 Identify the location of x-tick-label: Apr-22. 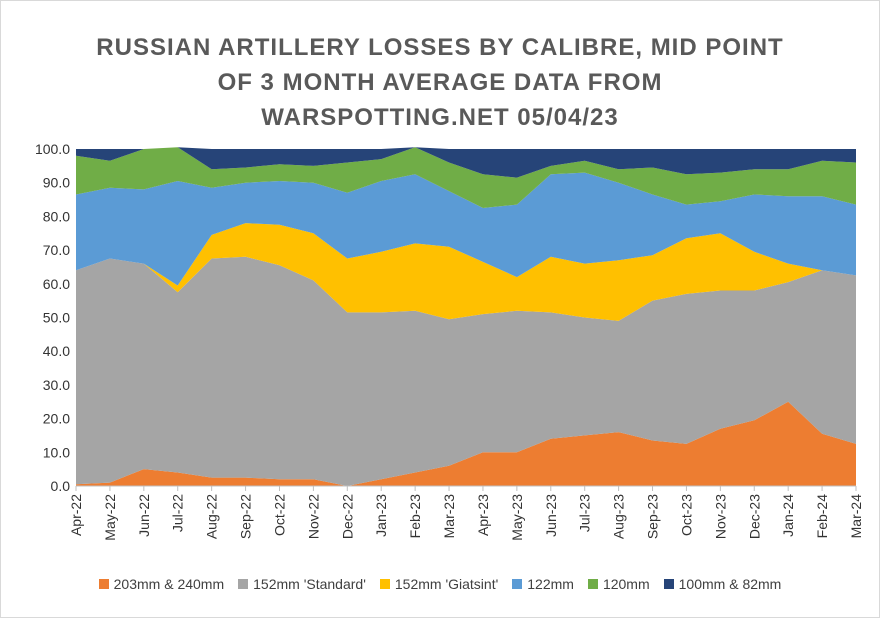
(76, 515).